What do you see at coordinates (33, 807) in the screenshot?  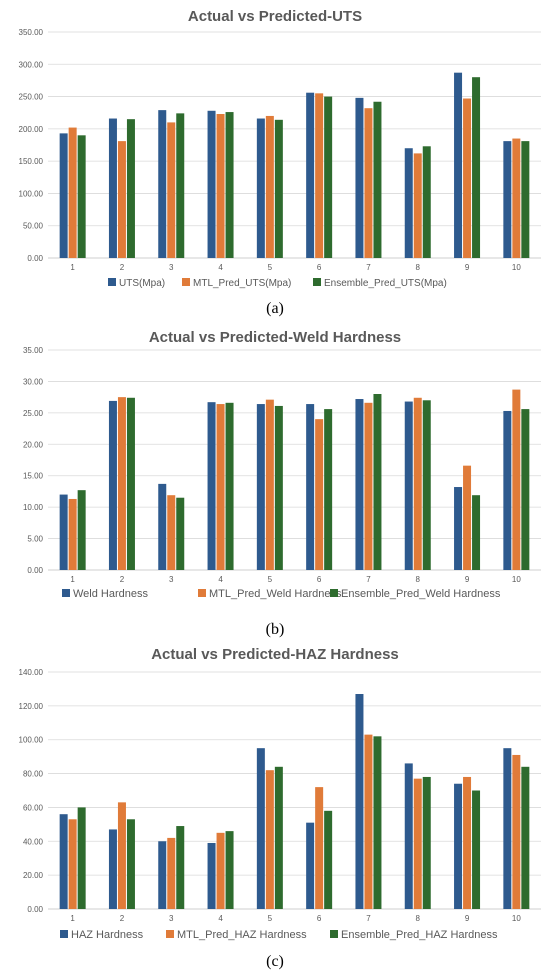 I see `y-tick-label: 60.00` at bounding box center [33, 807].